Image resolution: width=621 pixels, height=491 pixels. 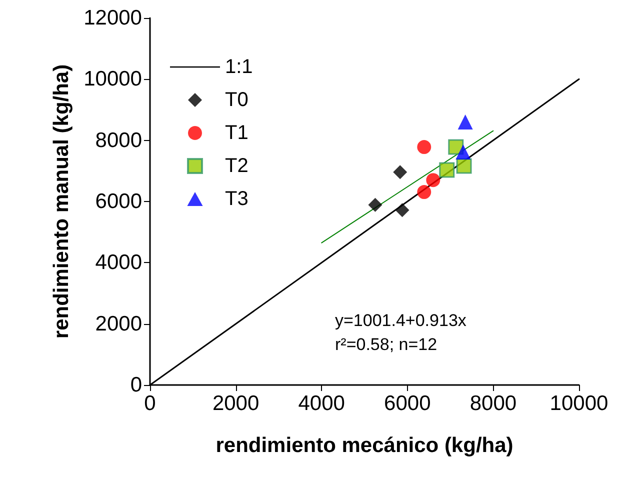 What do you see at coordinates (113, 18) in the screenshot?
I see `y-tick-label: 12000` at bounding box center [113, 18].